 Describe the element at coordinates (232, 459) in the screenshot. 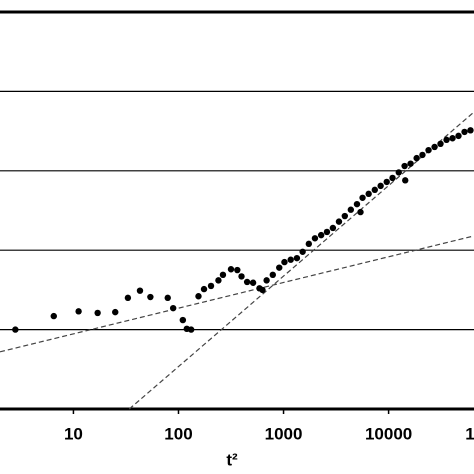

I see `x-axis-label: t²` at that location.